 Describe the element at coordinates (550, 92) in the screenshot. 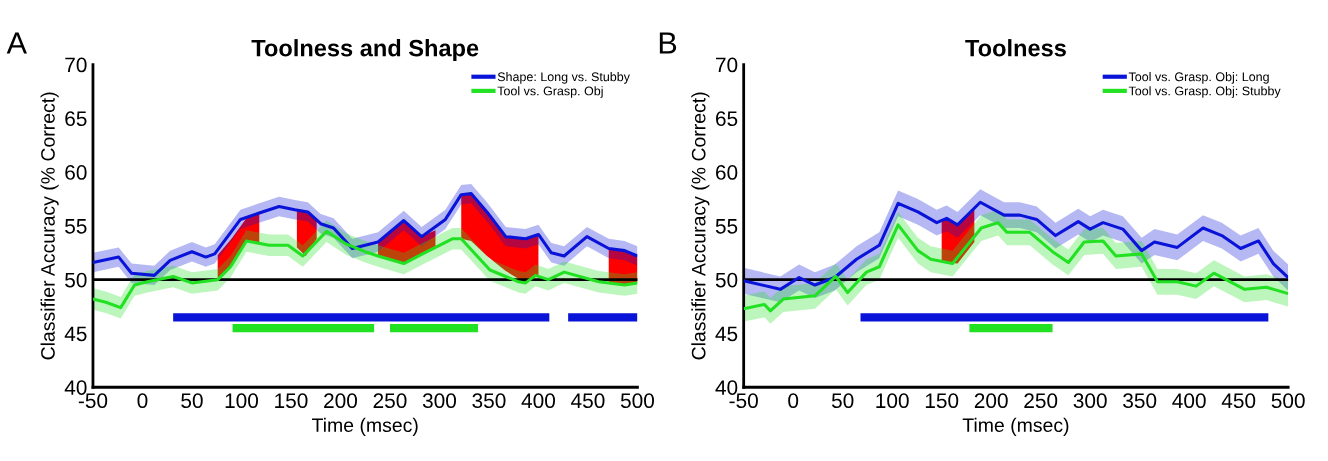

I see `legend-label: Tool vs. Grasp. Obj` at that location.